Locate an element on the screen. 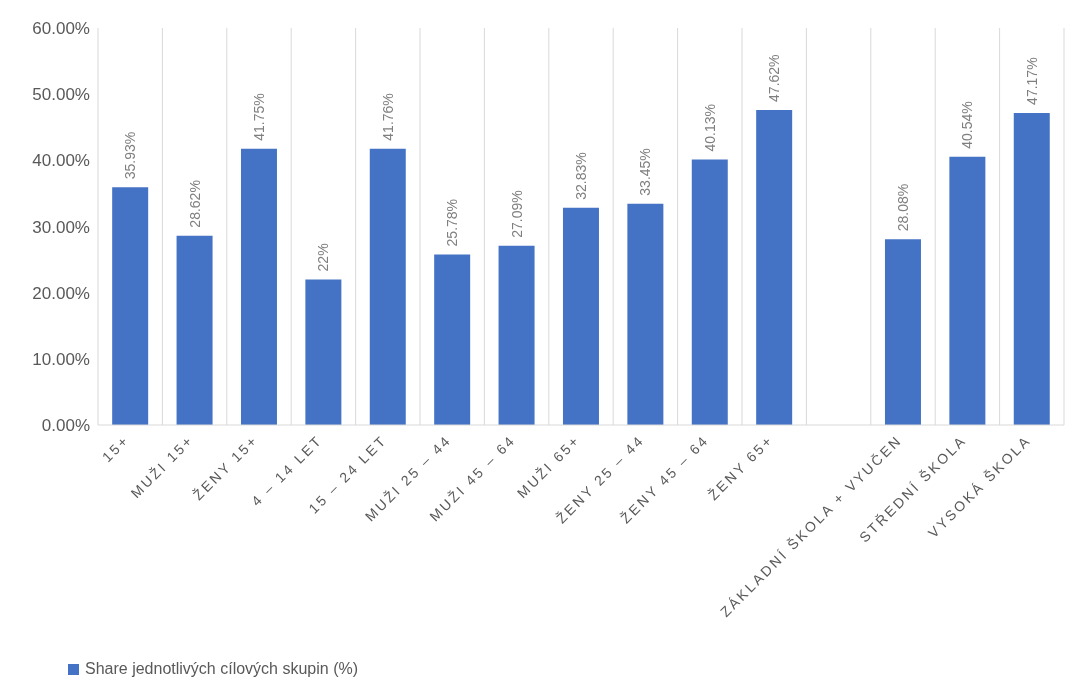 The height and width of the screenshot is (695, 1078). y-tick-label: 20.00% is located at coordinates (61, 293).